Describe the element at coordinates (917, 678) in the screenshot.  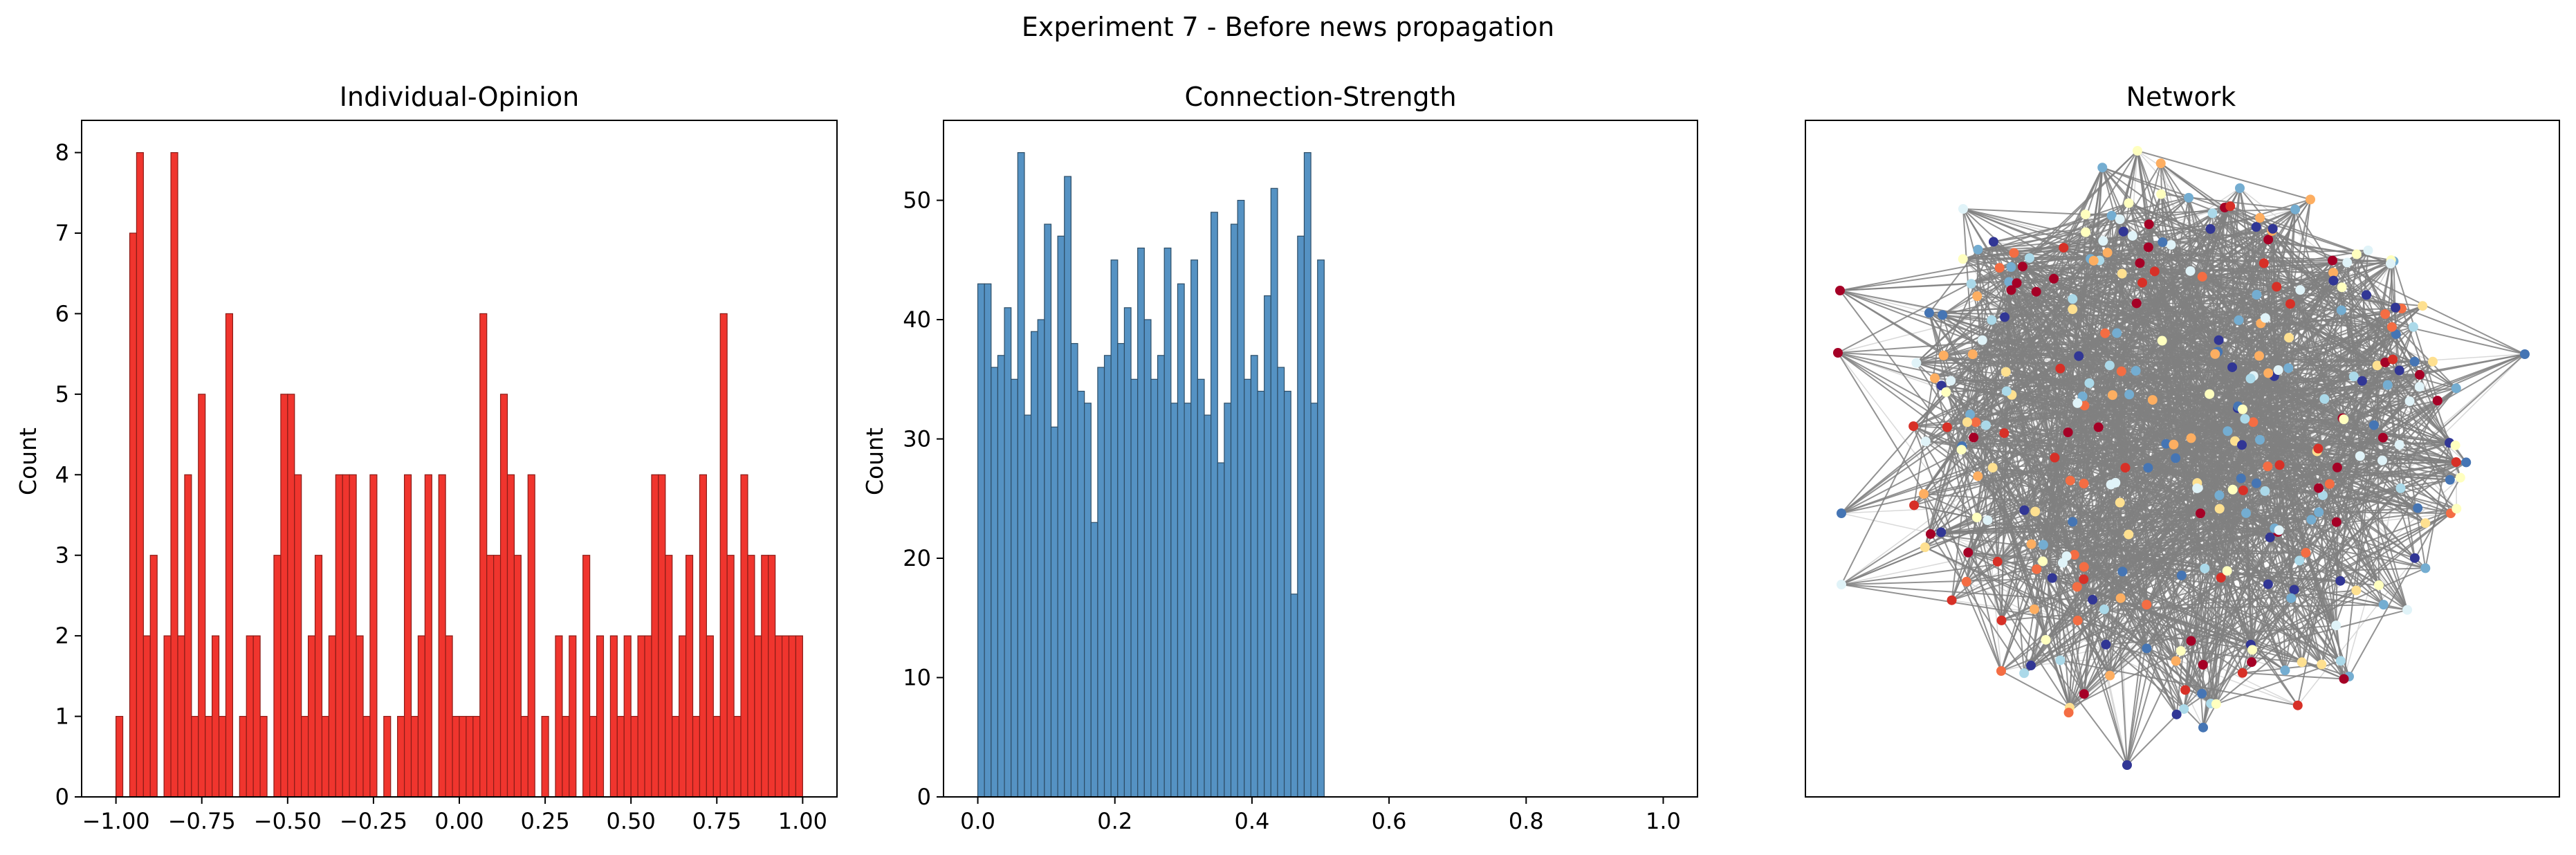
I see `strength-y-tick-label: 10` at that location.